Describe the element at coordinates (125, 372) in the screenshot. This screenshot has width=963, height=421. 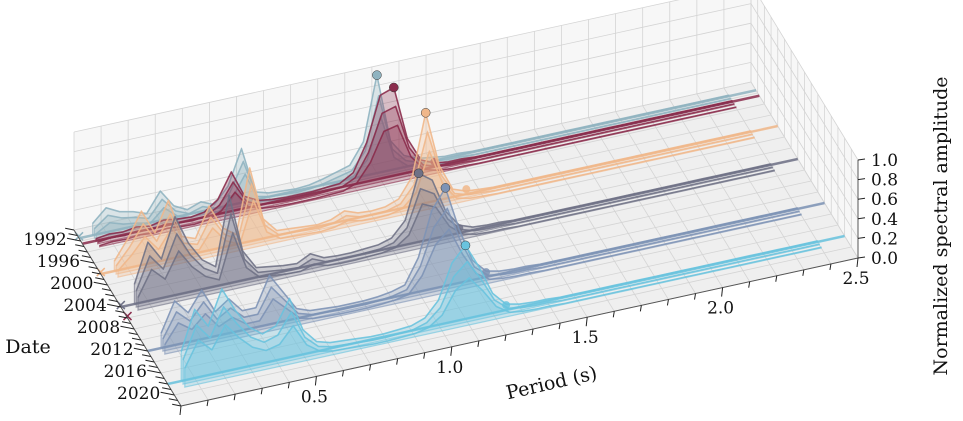
I see `y-tick-label: 2016` at that location.